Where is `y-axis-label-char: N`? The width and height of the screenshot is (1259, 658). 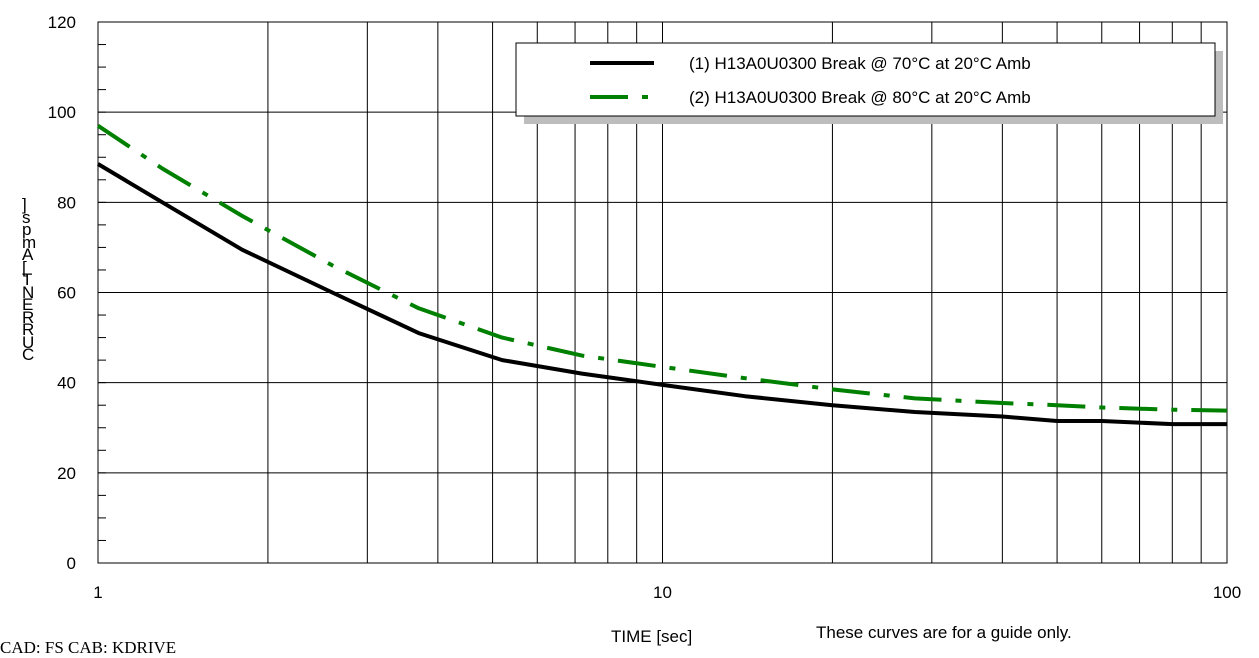
y-axis-label-char: N is located at coordinates (28, 292).